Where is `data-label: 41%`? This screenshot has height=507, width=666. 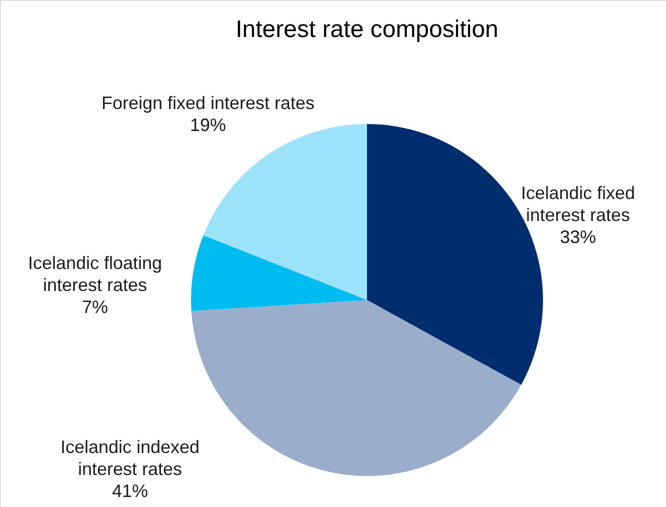 data-label: 41% is located at coordinates (130, 491).